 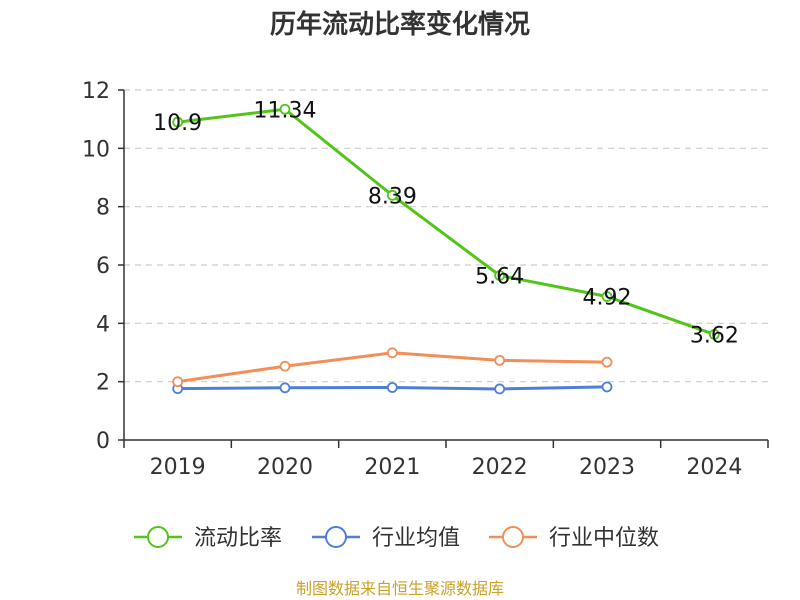 I want to click on x-tick-label: 2019, so click(x=178, y=467).